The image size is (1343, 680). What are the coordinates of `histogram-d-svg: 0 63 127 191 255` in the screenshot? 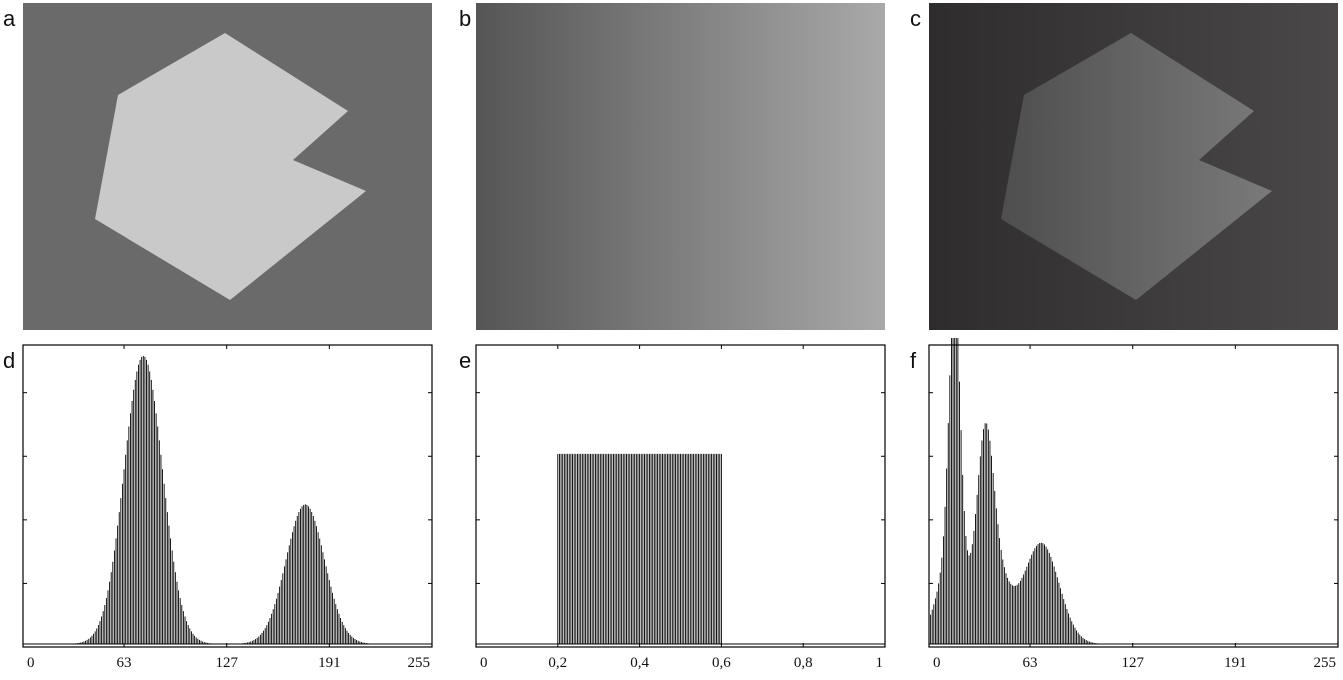 It's located at (227, 507).